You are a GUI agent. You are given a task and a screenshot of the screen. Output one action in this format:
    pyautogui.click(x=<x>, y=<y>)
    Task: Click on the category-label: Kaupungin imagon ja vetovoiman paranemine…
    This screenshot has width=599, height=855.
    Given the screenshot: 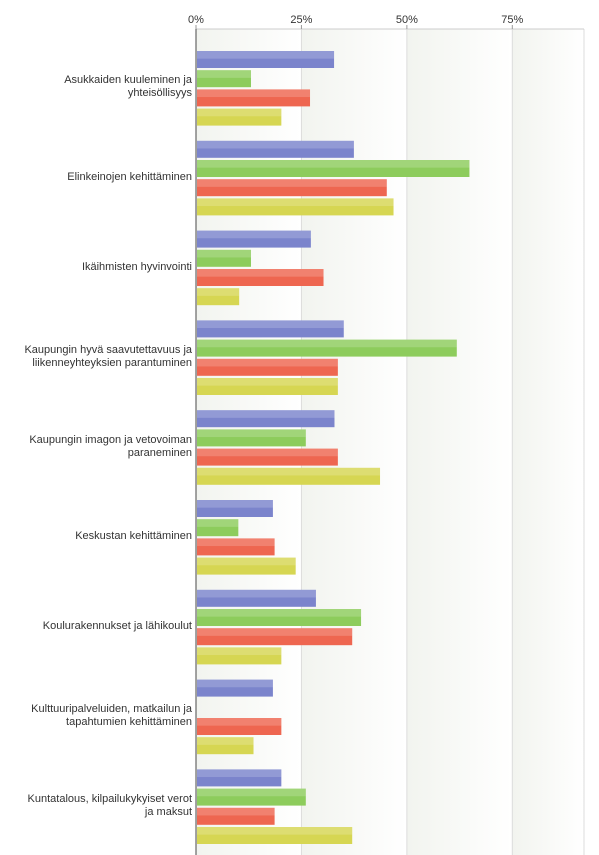 What is the action you would take?
    pyautogui.click(x=98, y=447)
    